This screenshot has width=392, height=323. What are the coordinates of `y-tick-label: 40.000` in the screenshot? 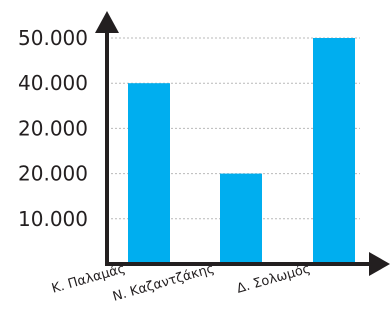 It's located at (53, 83).